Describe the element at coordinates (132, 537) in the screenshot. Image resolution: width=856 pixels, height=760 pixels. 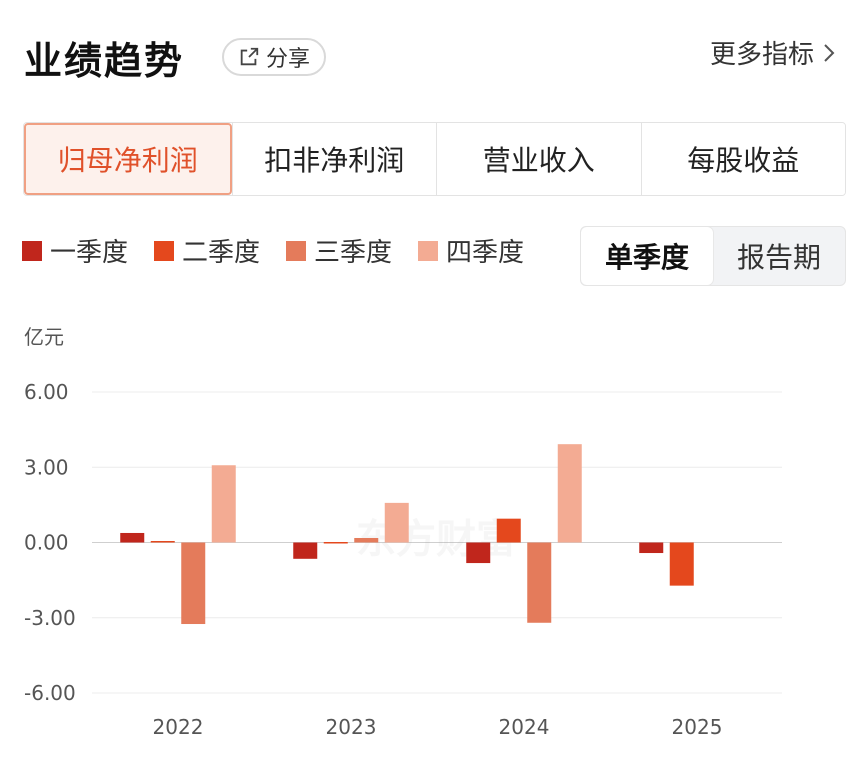
I see `bar-2022-q1` at that location.